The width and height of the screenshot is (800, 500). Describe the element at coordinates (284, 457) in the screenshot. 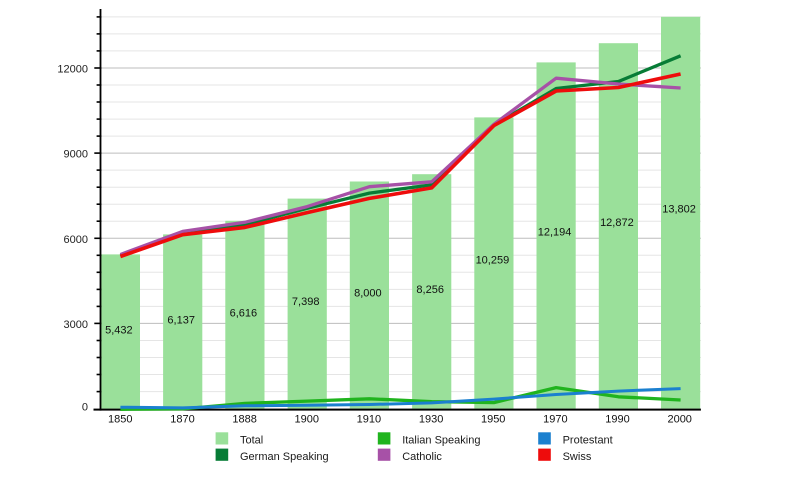

I see `svg-text: German Speaking` at that location.